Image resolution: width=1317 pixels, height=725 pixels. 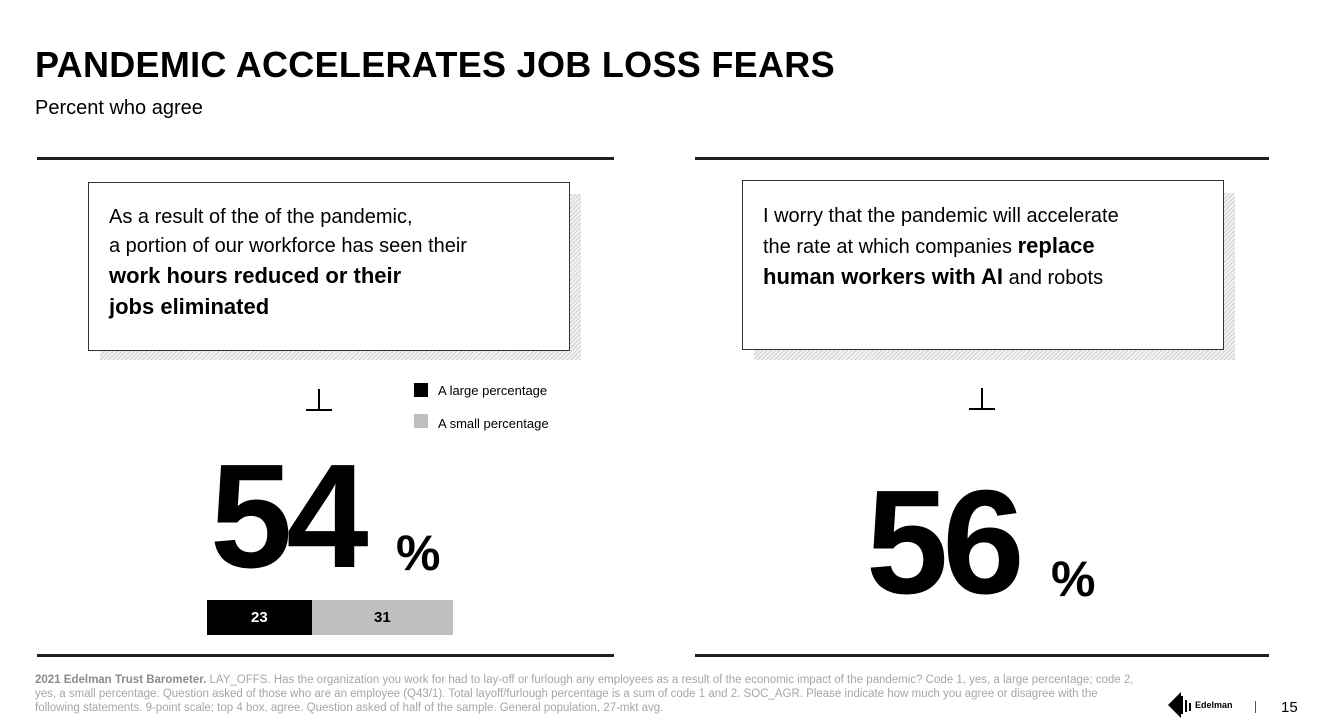 I want to click on edelman-logo-mark-icon, so click(x=1179, y=705).